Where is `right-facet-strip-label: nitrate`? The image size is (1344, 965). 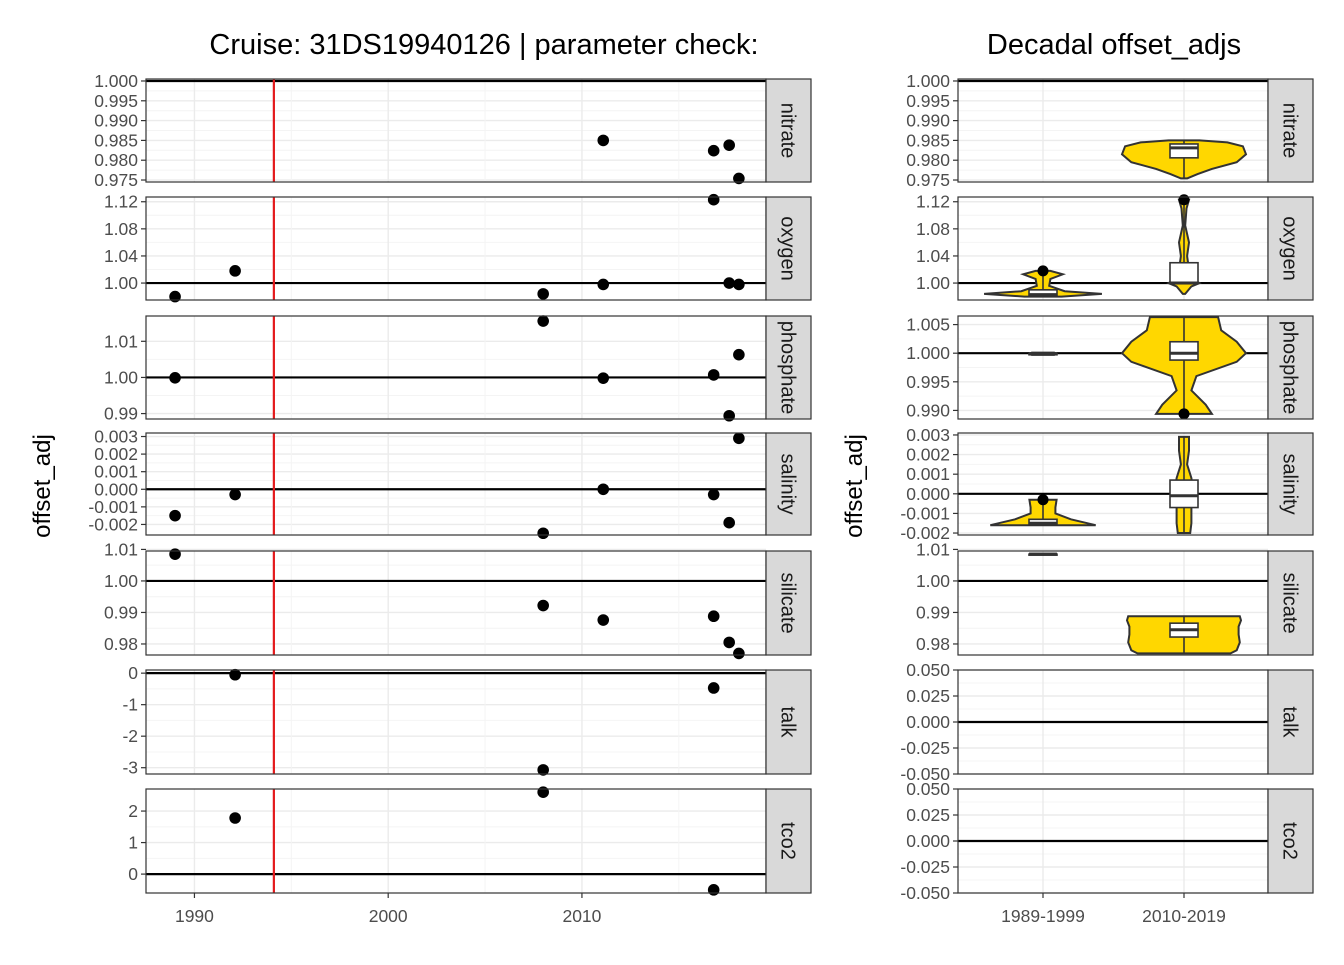
right-facet-strip-label: nitrate is located at coordinates (1290, 131).